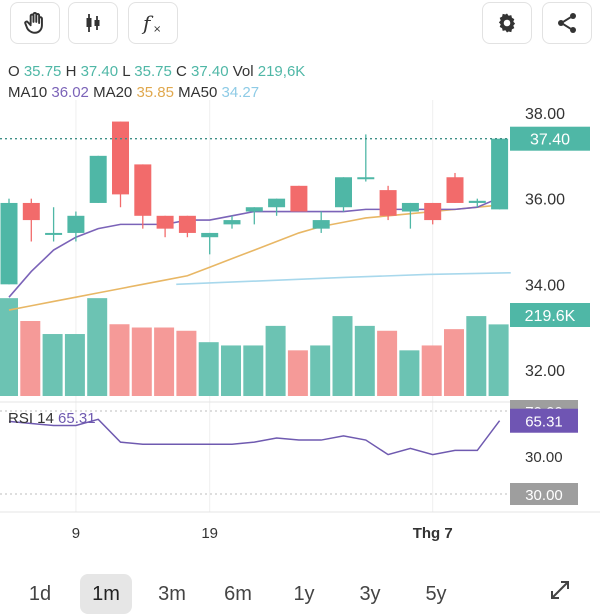 Image resolution: width=600 pixels, height=614 pixels. I want to click on y-tick-label: 38.00, so click(545, 114).